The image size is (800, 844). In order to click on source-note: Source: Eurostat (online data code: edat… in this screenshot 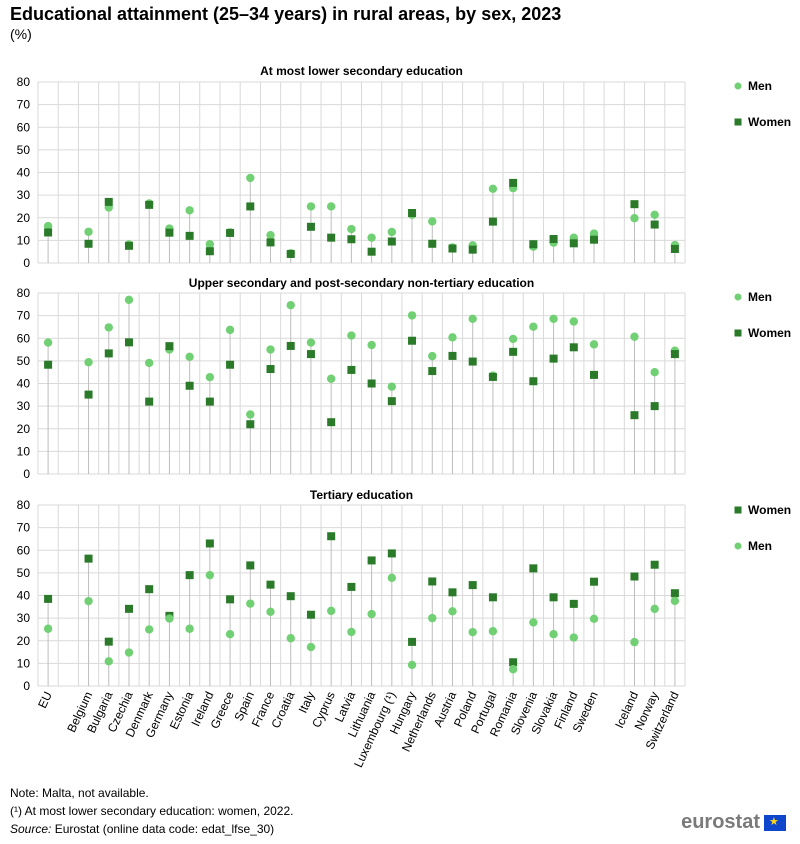, I will do `click(142, 829)`.